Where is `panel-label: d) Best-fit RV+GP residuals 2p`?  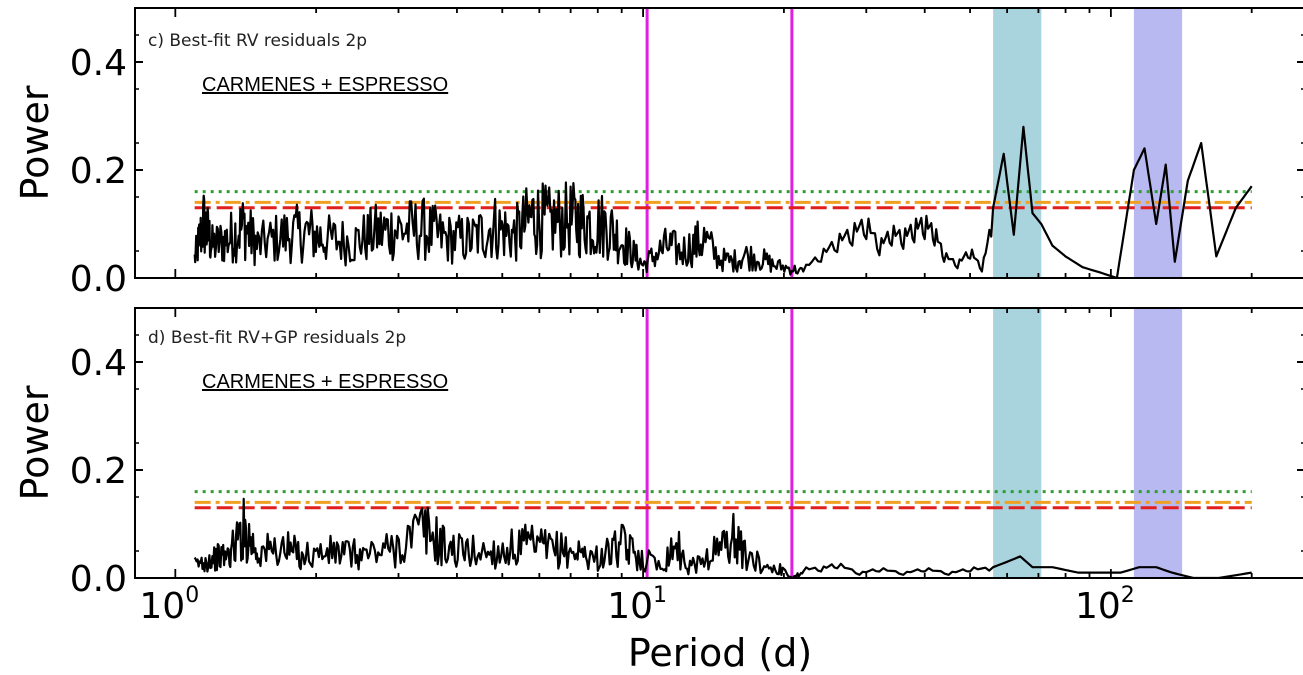 panel-label: d) Best-fit RV+GP residuals 2p is located at coordinates (277, 338).